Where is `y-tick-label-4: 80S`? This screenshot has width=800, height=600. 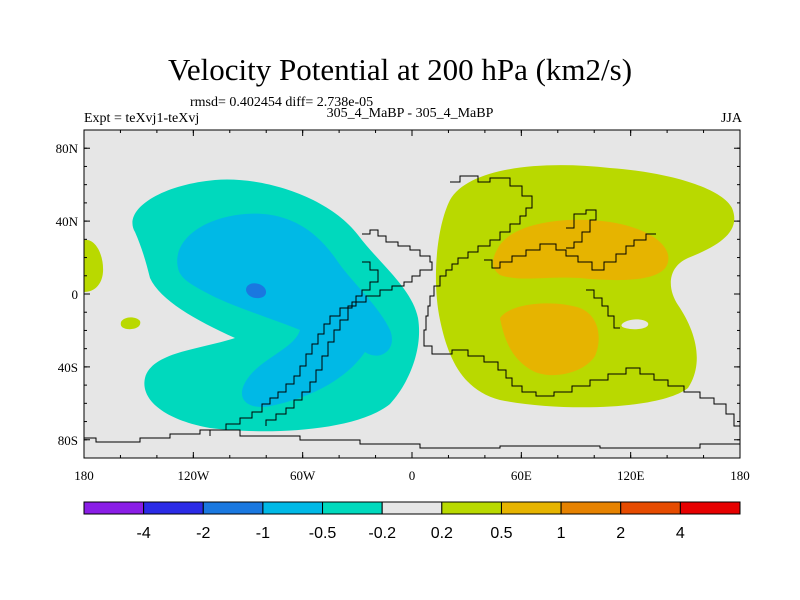
y-tick-label-4: 80S is located at coordinates (68, 440).